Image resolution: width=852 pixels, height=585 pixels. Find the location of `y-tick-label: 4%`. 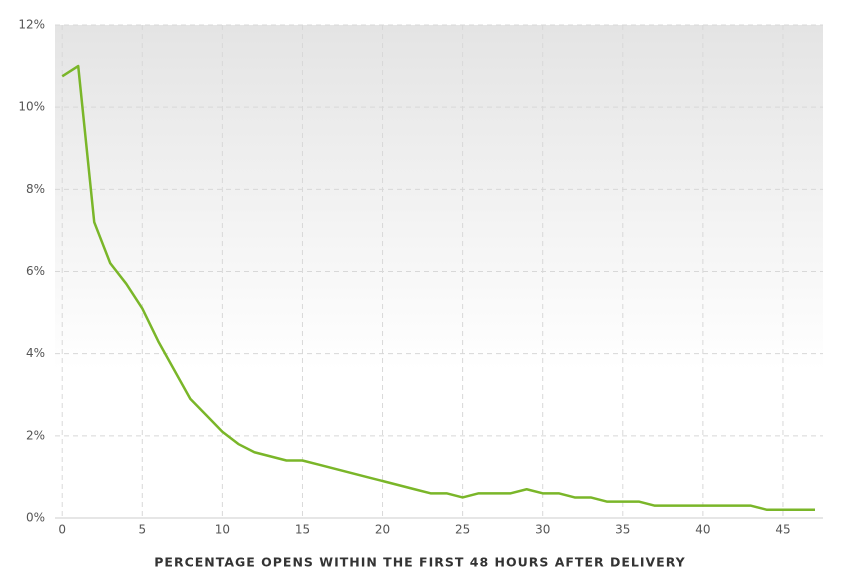

y-tick-label: 4% is located at coordinates (35, 353).